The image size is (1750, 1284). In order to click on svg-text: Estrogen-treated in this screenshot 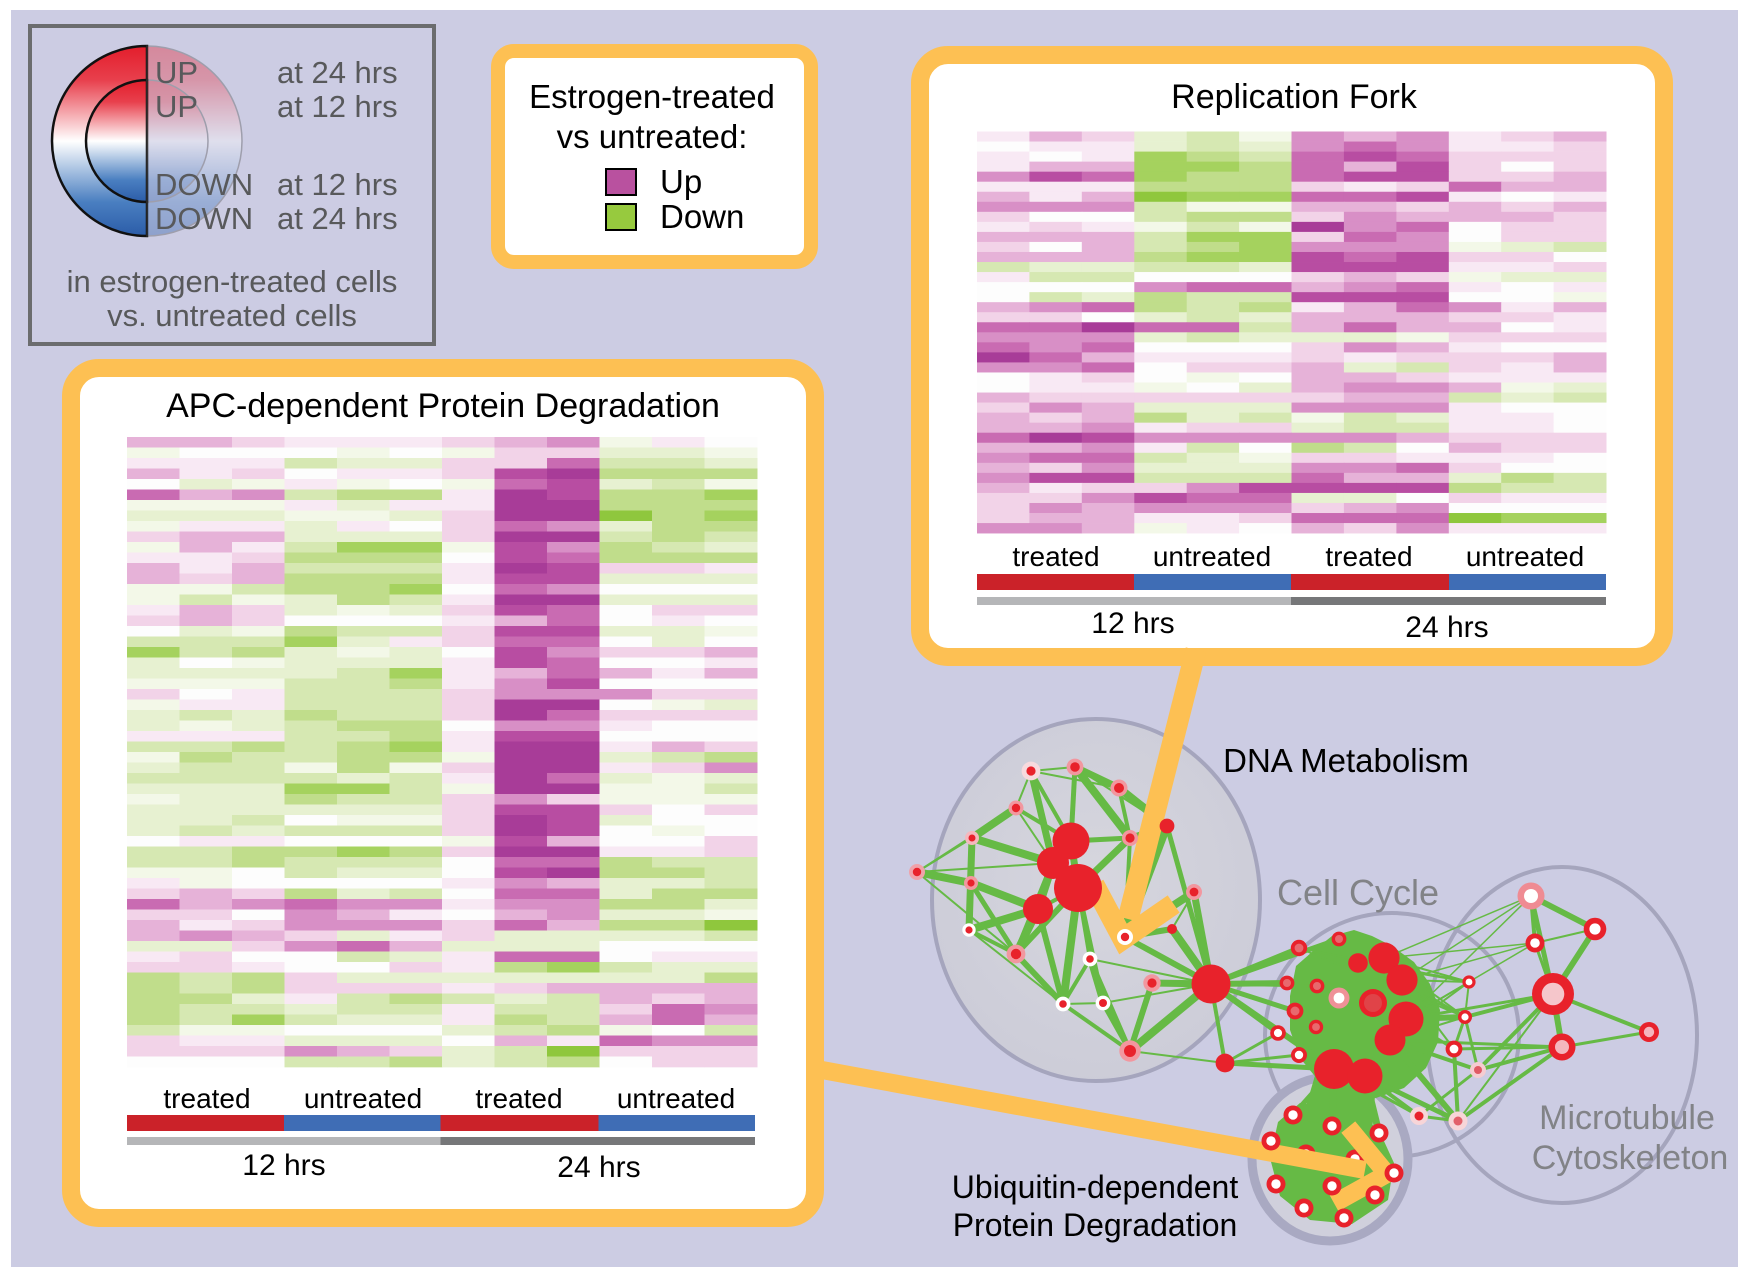, I will do `click(652, 96)`.